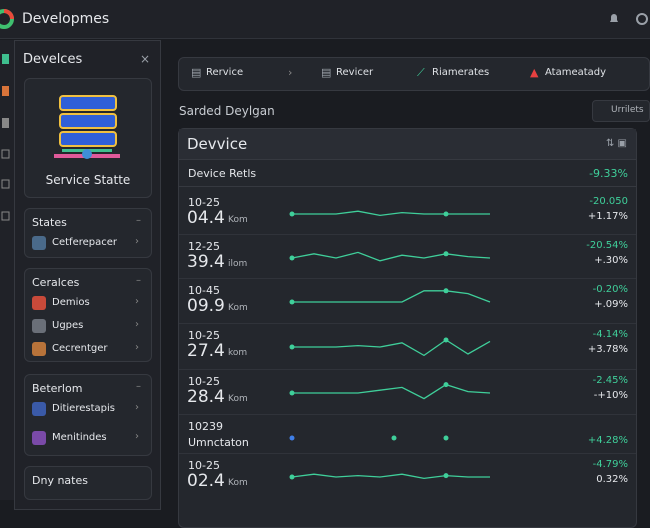 This screenshot has height=528, width=650. Describe the element at coordinates (206, 218) in the screenshot. I see `row-value: 04.4` at that location.